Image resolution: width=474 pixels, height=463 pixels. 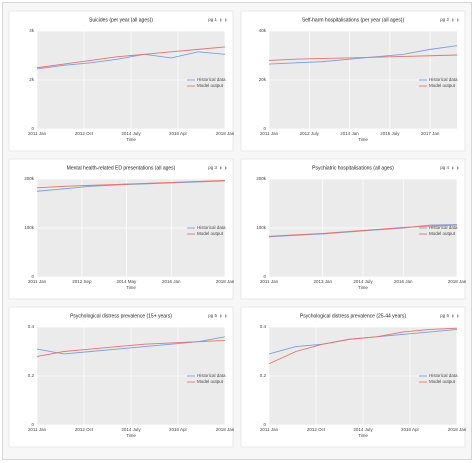 I want to click on y-tick-label: 4k, so click(x=32, y=30).